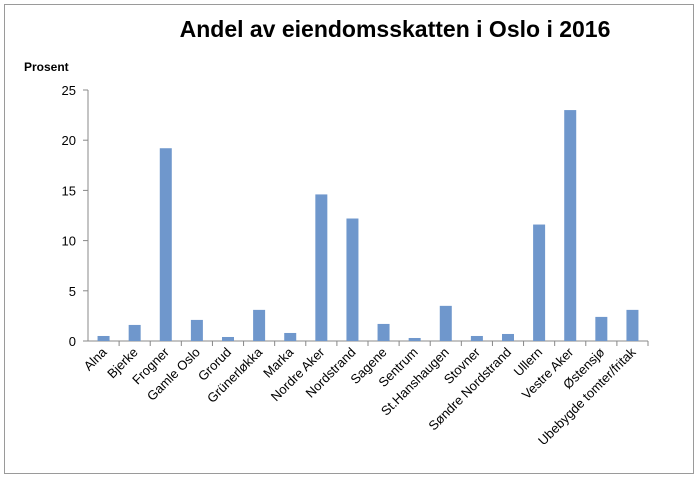 The height and width of the screenshot is (480, 700). What do you see at coordinates (69, 90) in the screenshot?
I see `y-tick-label: 25` at bounding box center [69, 90].